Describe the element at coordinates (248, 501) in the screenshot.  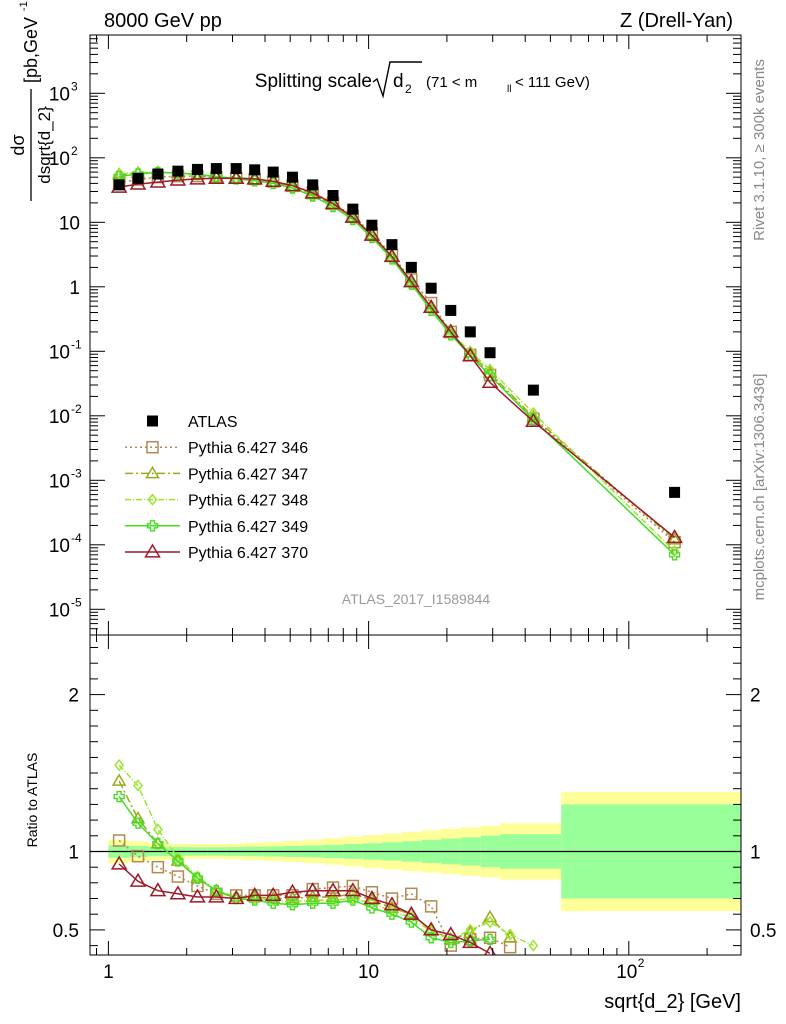
I see `legend-label: Pythia 6.427 348` at that location.